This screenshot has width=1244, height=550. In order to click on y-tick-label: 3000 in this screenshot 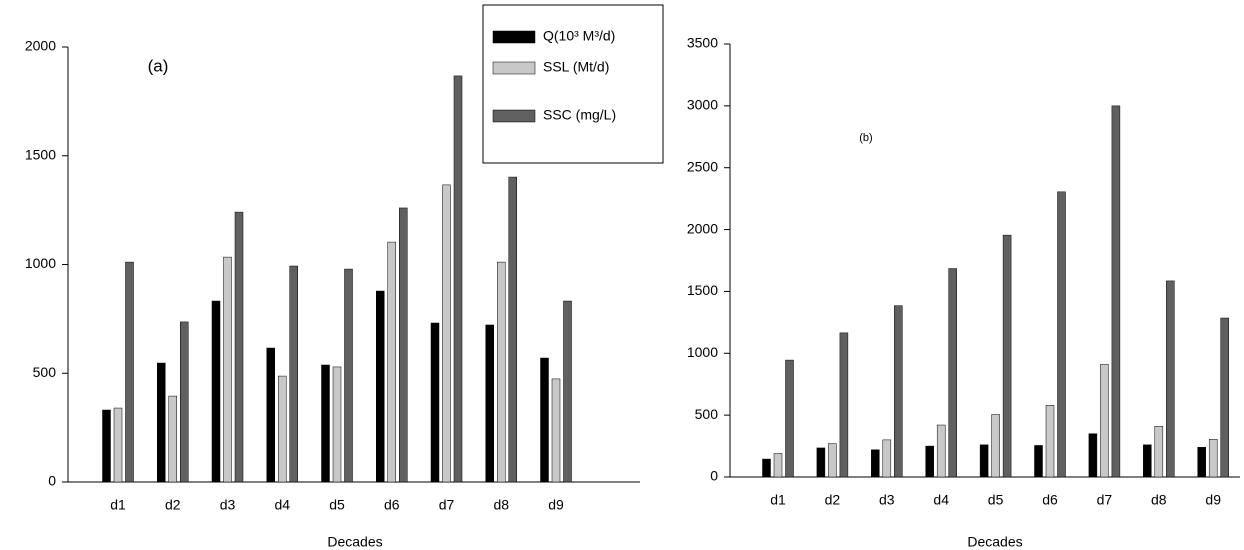, I will do `click(702, 105)`.